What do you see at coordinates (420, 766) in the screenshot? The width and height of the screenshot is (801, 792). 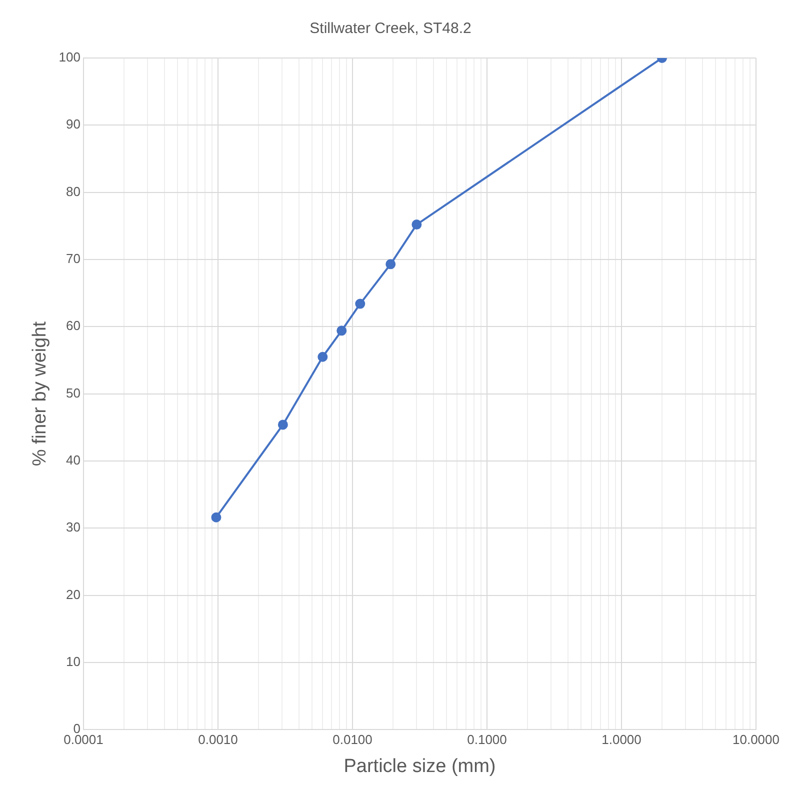 I see `x-axis-title: Particle size (mm)` at bounding box center [420, 766].